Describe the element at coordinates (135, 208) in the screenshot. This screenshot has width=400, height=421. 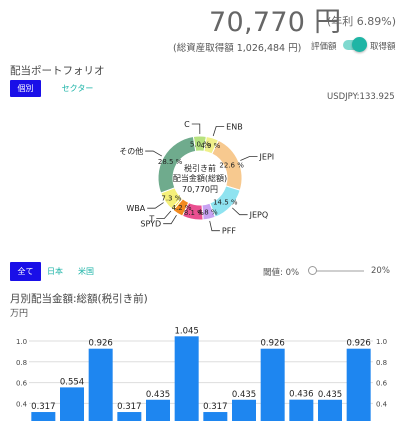
I see `donut-segment-label: WBA` at that location.